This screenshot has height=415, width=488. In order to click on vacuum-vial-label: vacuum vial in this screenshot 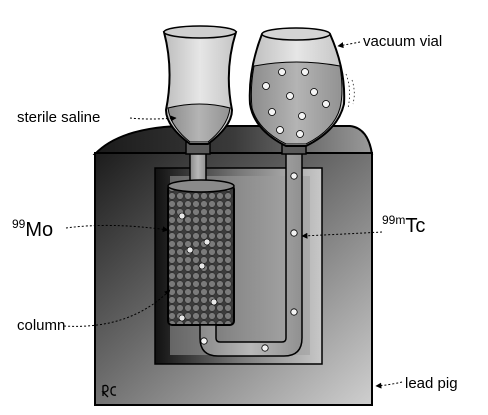, I will do `click(402, 41)`.